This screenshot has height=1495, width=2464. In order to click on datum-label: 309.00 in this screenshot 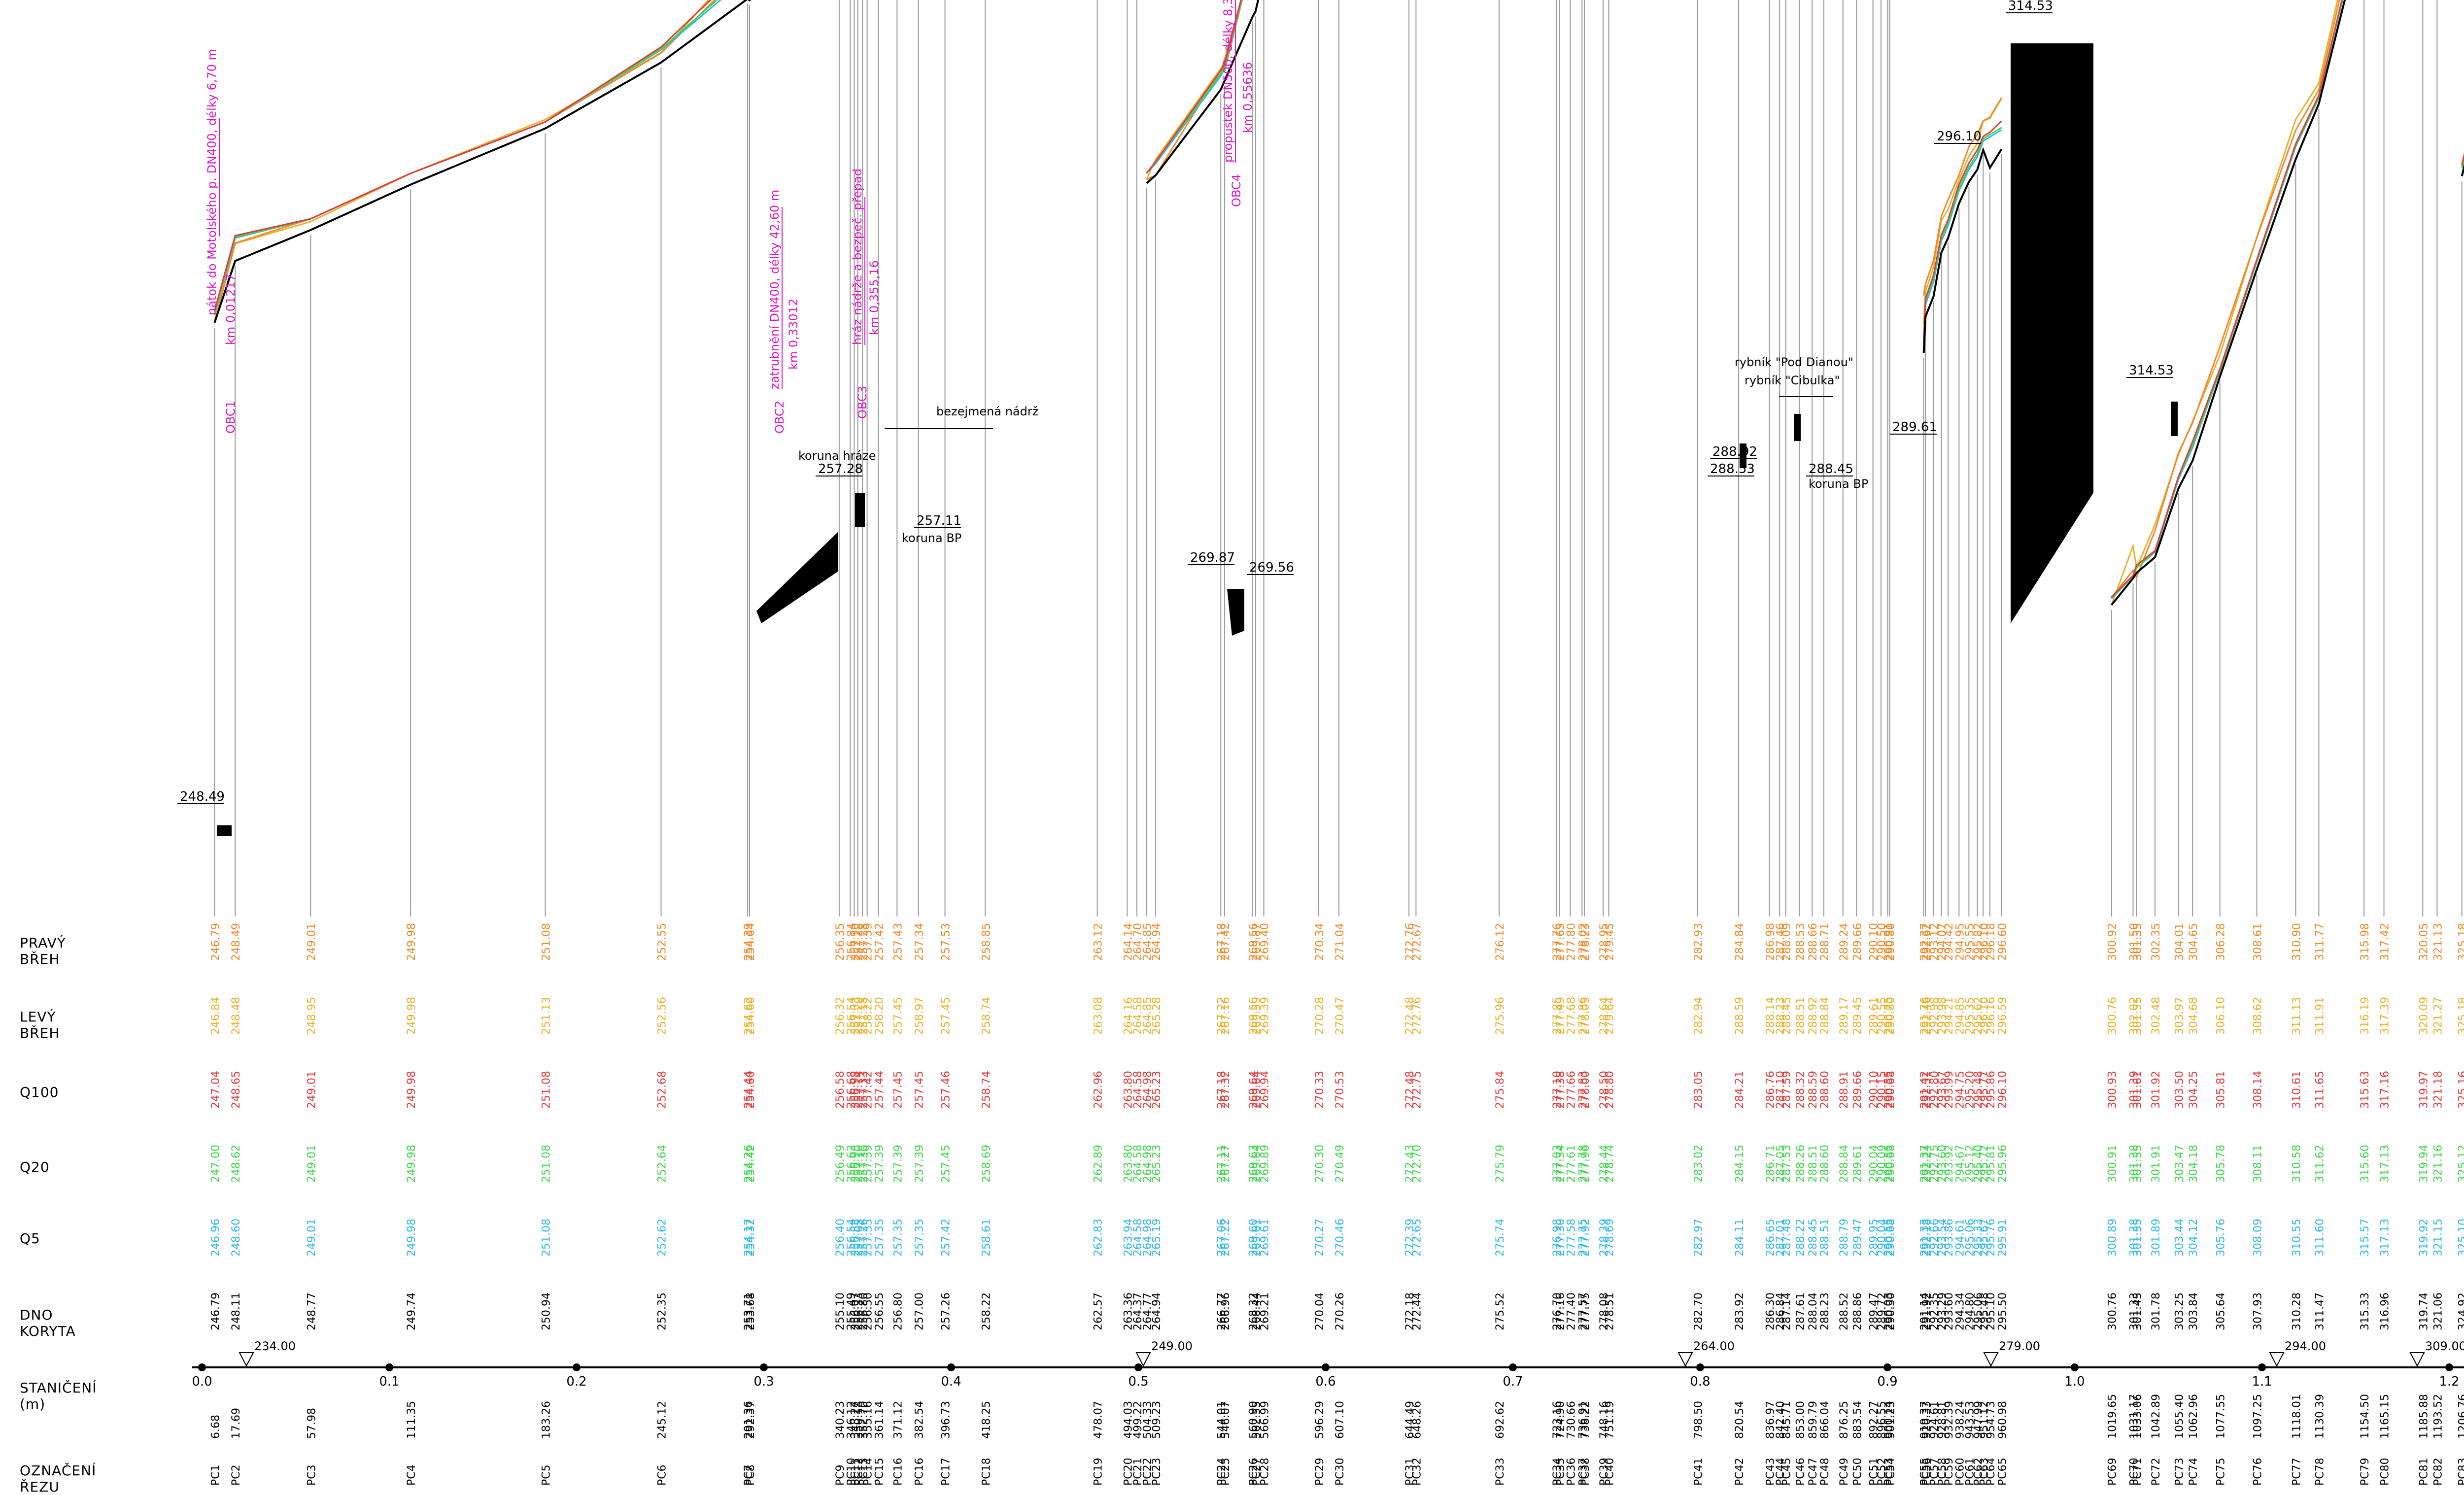, I will do `click(2444, 1346)`.